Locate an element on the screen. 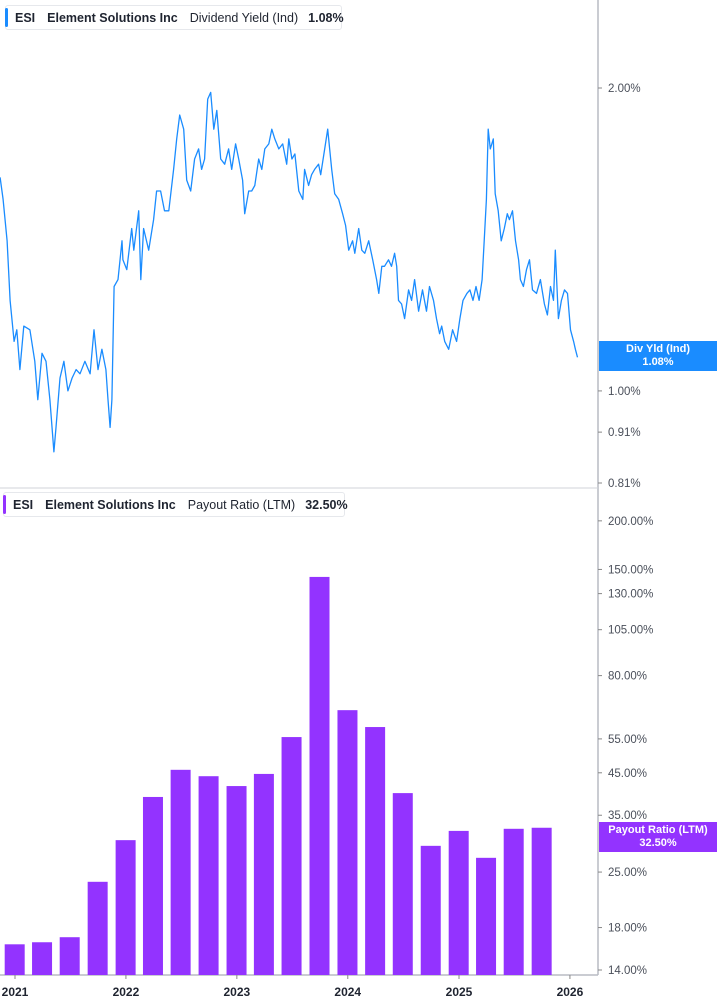 The width and height of the screenshot is (717, 1005). tag-value: 1.08% is located at coordinates (658, 362).